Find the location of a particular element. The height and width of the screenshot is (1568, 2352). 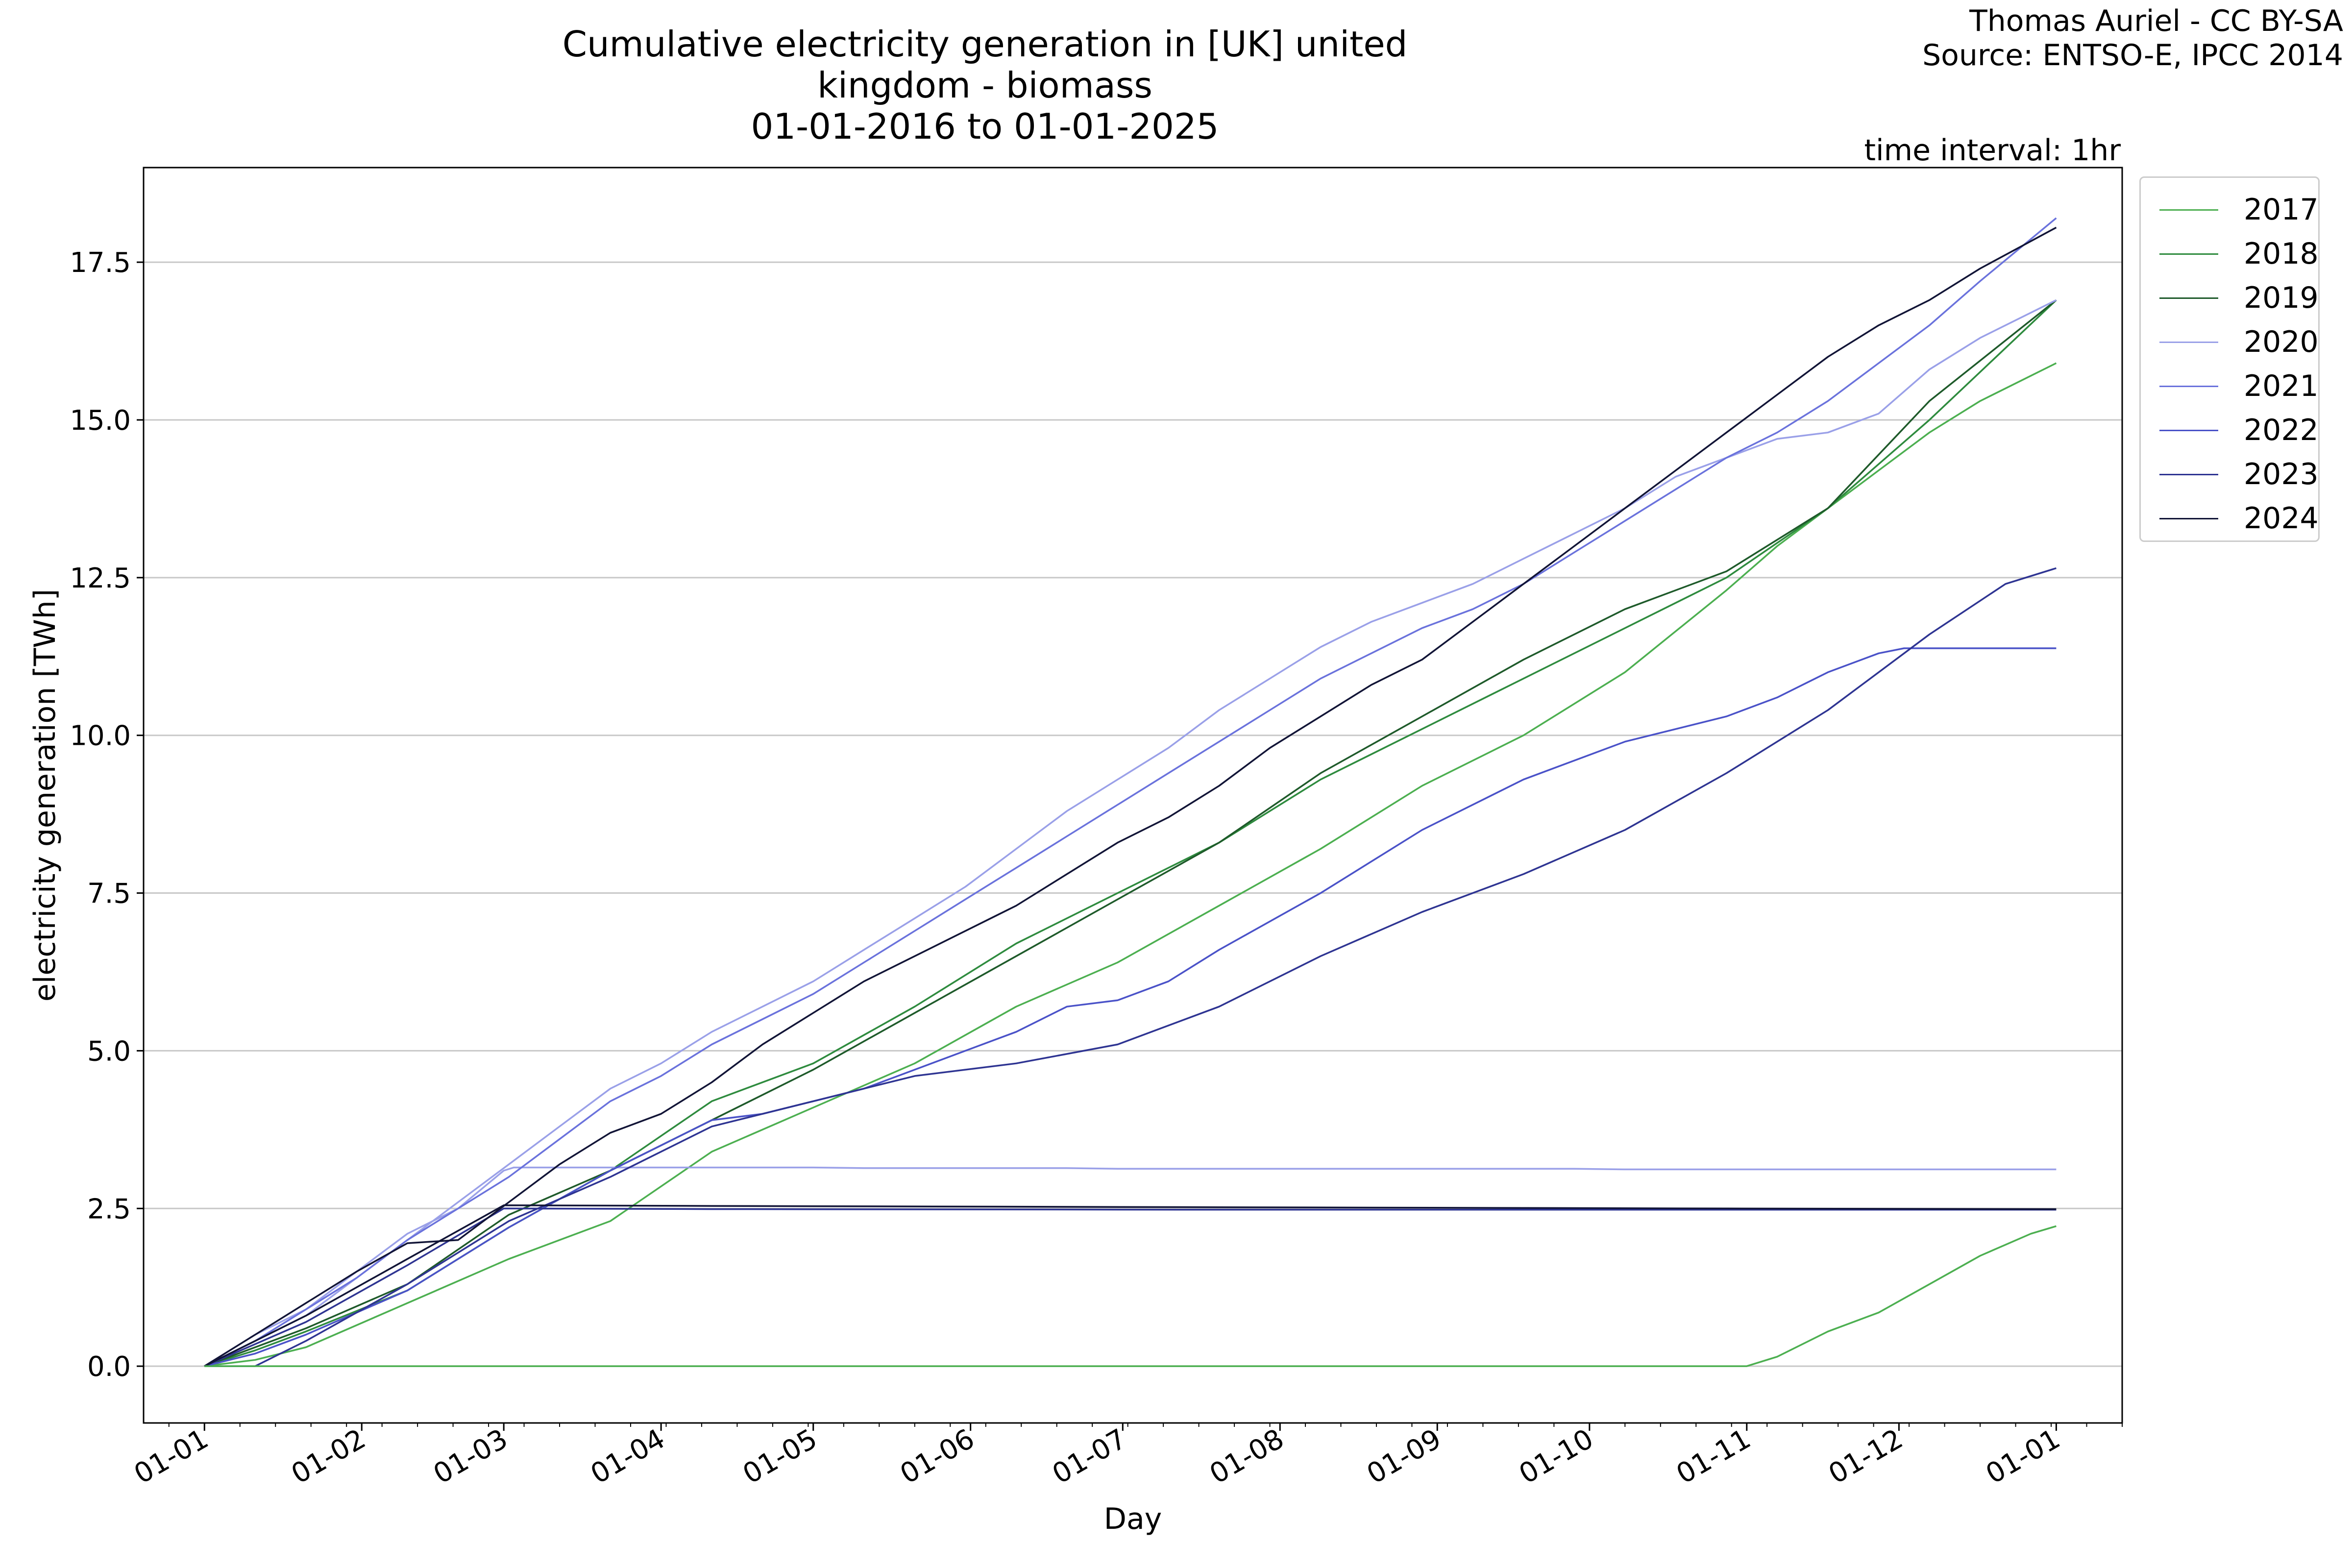

y-tick-label: 10.0 is located at coordinates (100, 736).